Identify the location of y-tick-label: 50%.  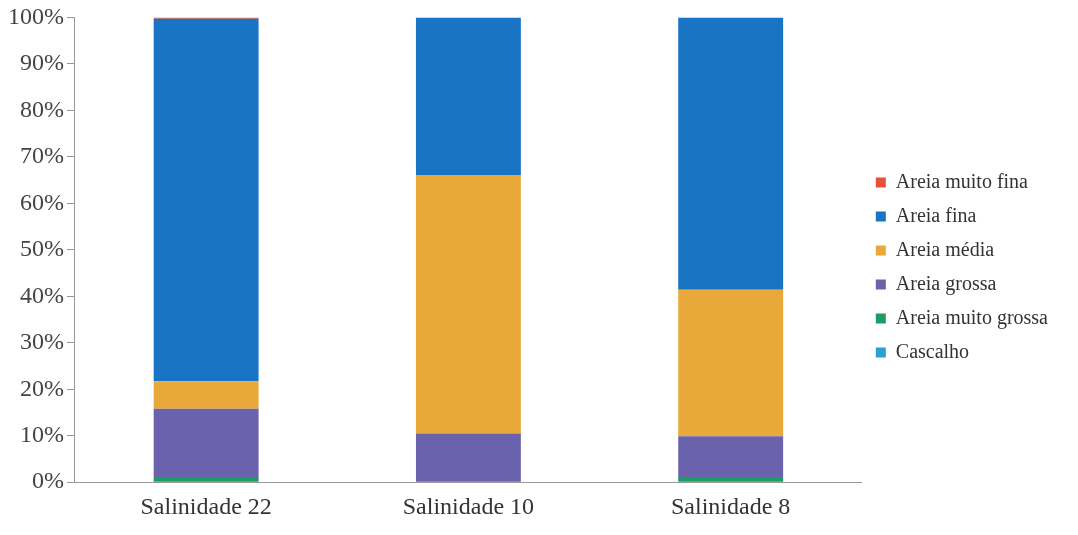
(41, 248).